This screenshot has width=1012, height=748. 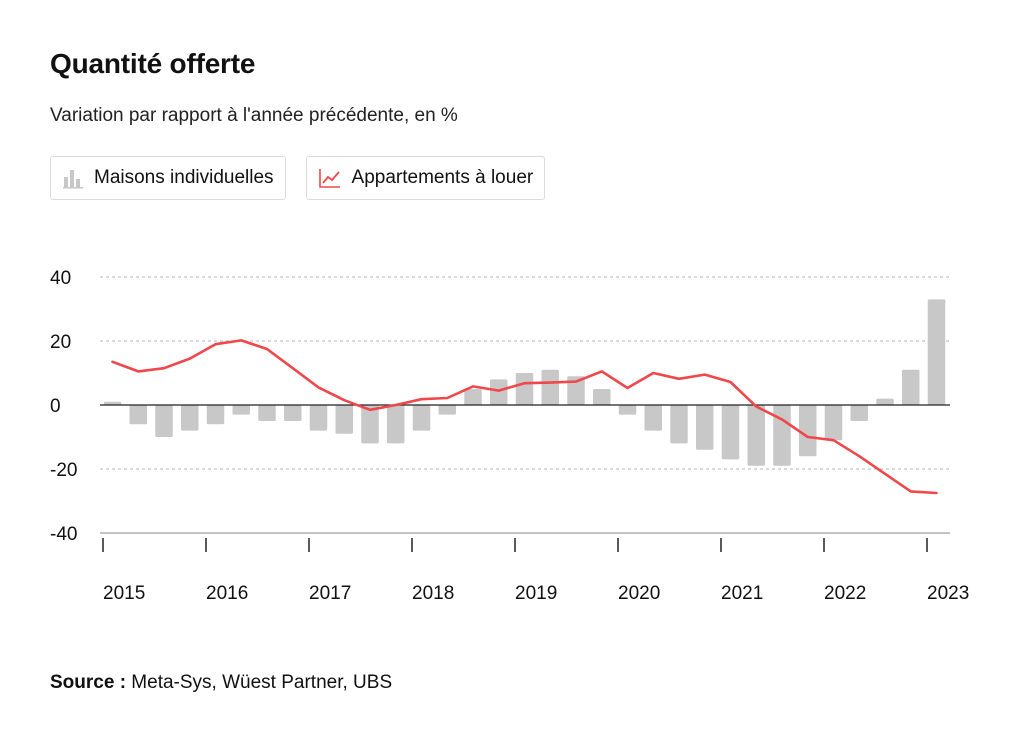 What do you see at coordinates (948, 593) in the screenshot?
I see `x-tick-label: 2023` at bounding box center [948, 593].